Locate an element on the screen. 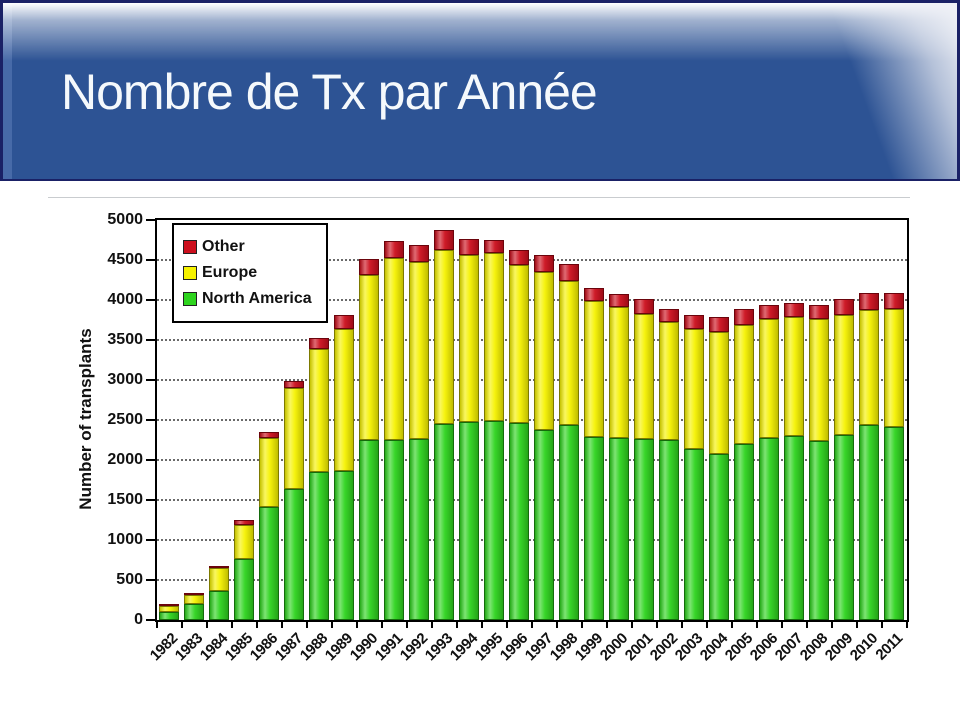 The height and width of the screenshot is (720, 960). bar-1992 is located at coordinates (419, 432).